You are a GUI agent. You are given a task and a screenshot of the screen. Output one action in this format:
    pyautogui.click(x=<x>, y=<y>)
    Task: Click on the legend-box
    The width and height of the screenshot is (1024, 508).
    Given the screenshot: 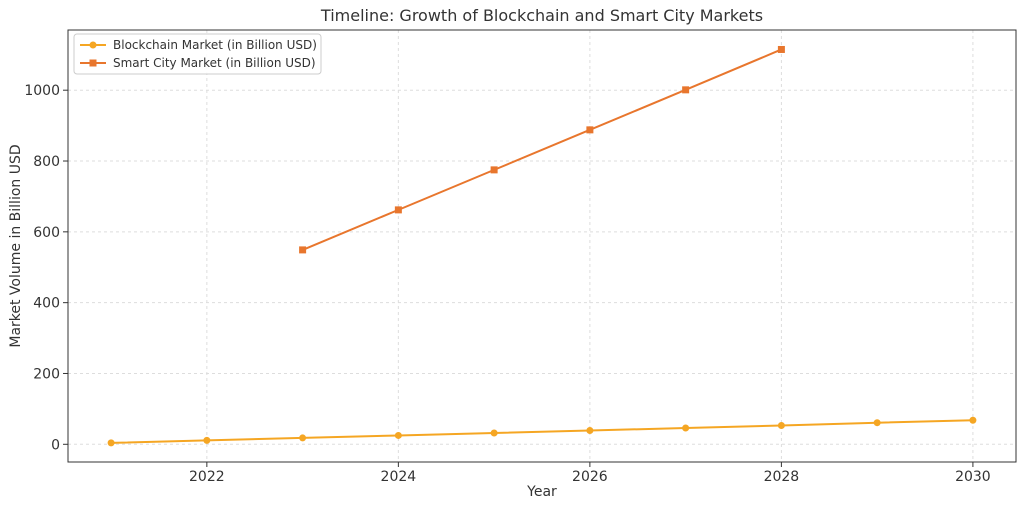 What is the action you would take?
    pyautogui.click(x=197, y=54)
    